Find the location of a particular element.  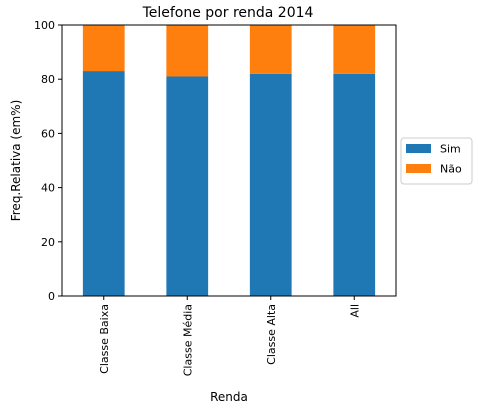

y-tick-label: 0 is located at coordinates (51, 296).